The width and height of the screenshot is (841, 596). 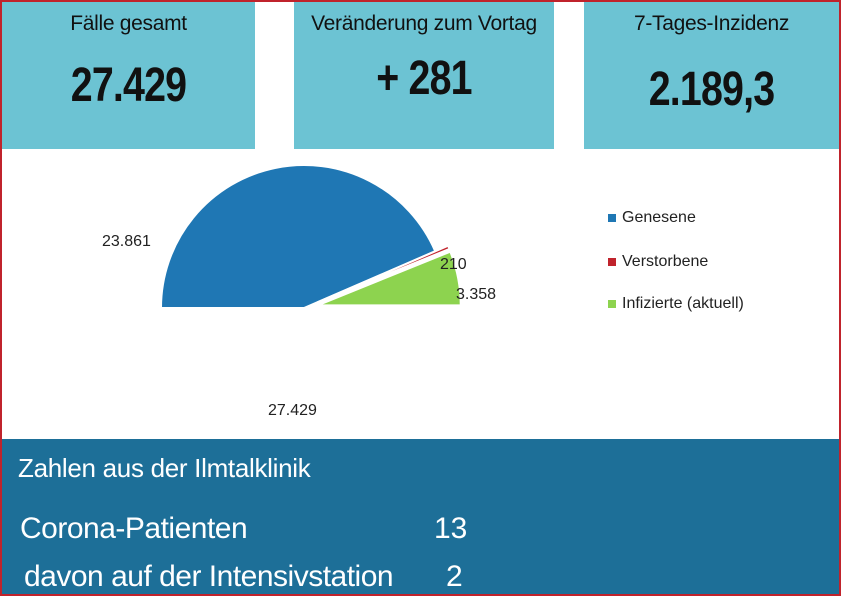 What do you see at coordinates (128, 23) in the screenshot?
I see `stat-label: Fälle gesamt` at bounding box center [128, 23].